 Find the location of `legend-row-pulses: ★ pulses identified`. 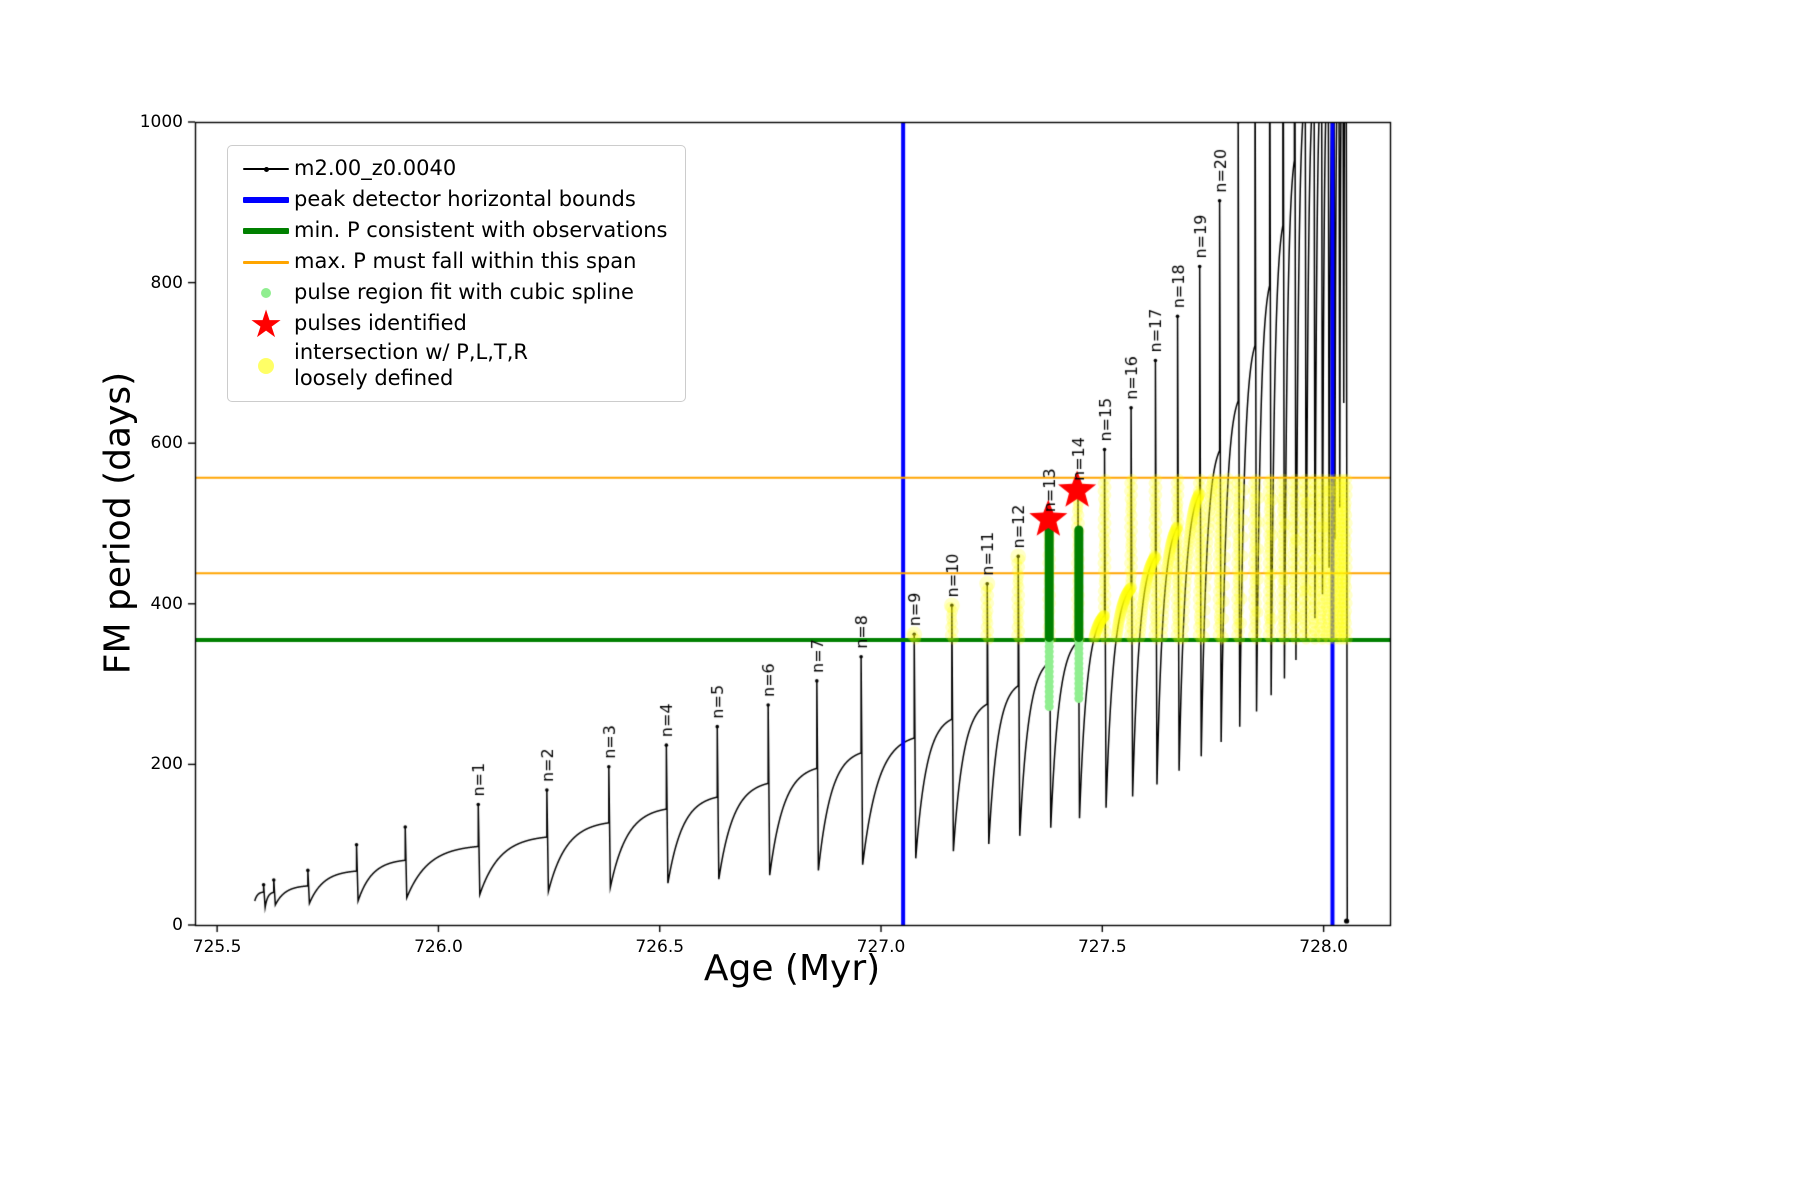

legend-row-pulses: ★ pulses identified is located at coordinates (452, 323).